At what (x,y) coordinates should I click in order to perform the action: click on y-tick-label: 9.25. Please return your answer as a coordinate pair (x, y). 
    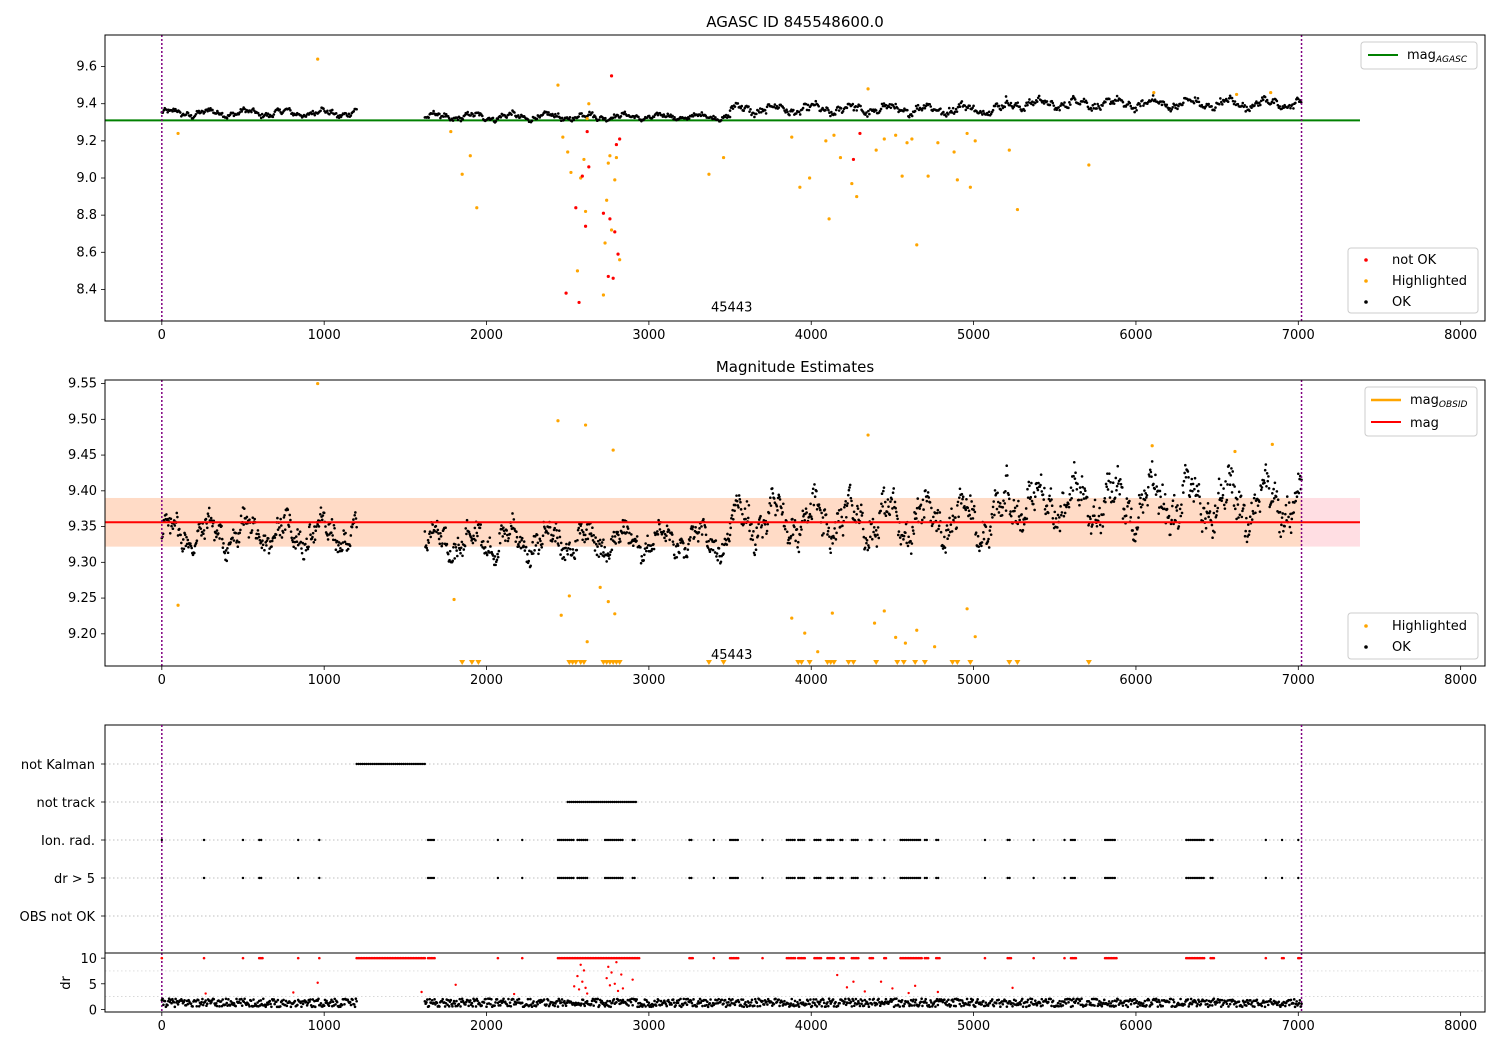
    Looking at the image, I should click on (82, 598).